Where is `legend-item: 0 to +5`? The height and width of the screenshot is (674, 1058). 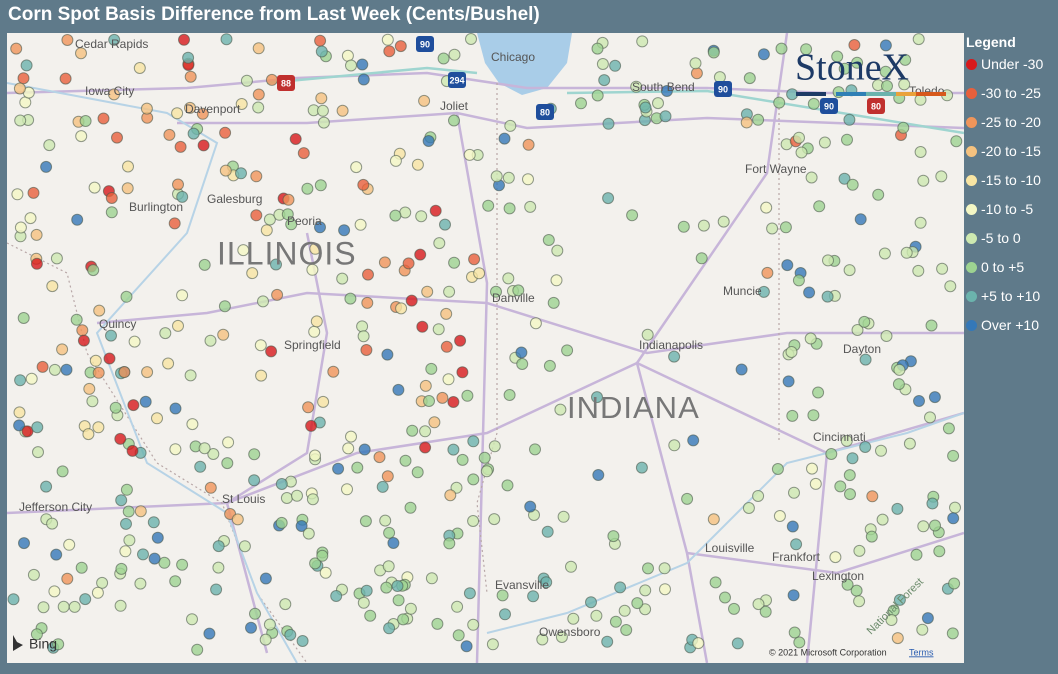 legend-item: 0 to +5 is located at coordinates (1004, 273).